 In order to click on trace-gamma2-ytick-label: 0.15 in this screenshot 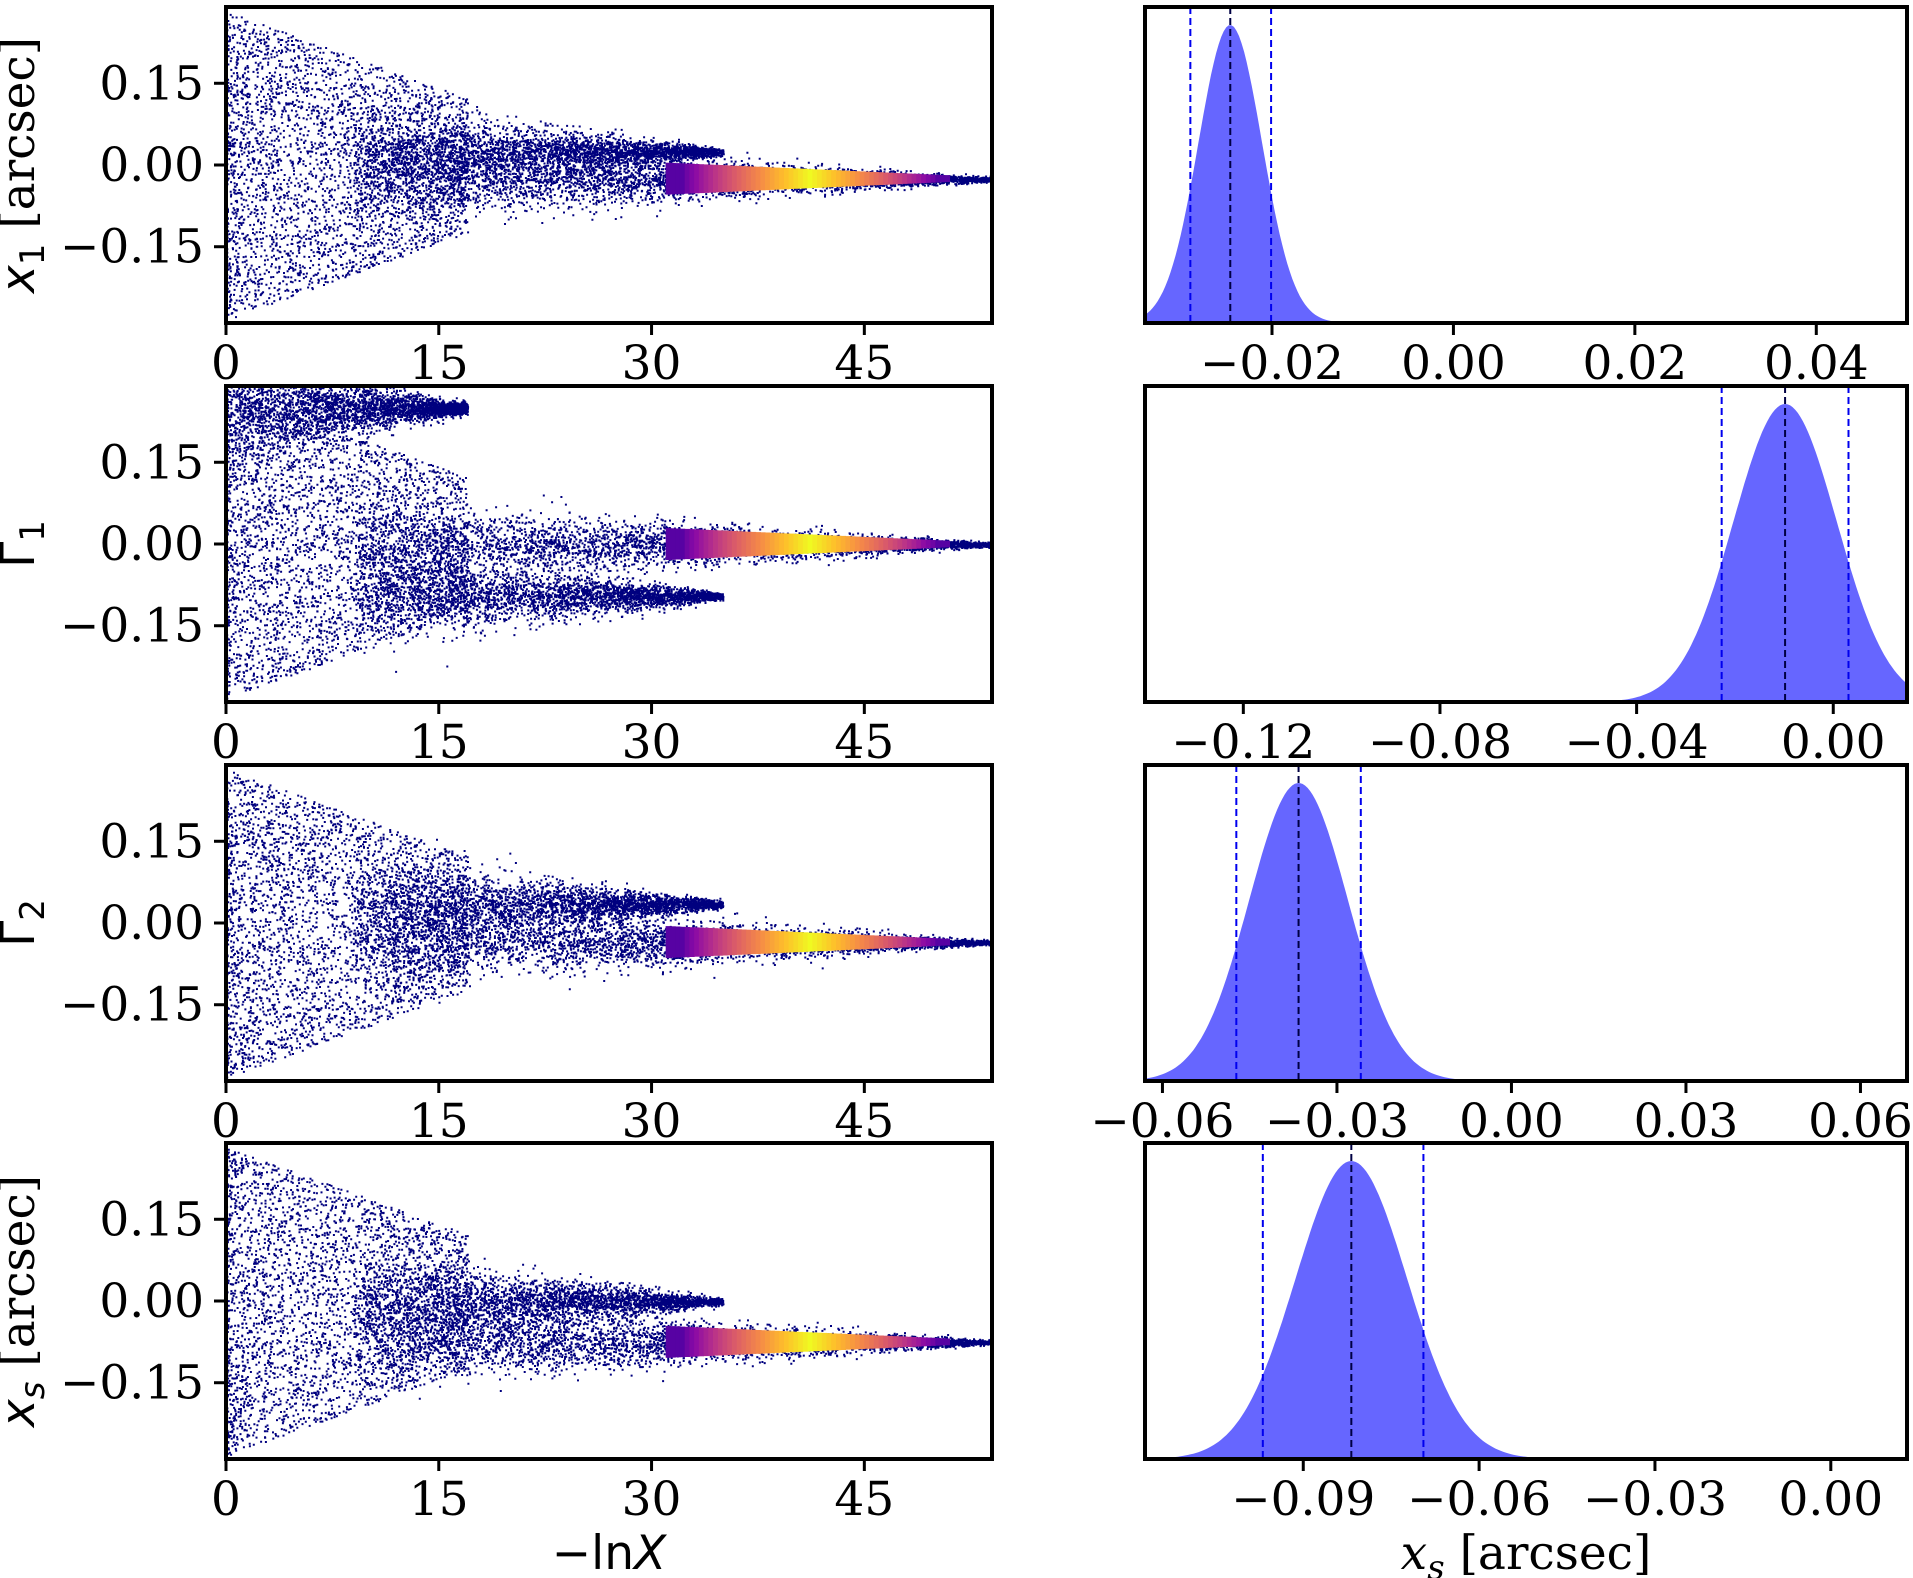, I will do `click(151, 841)`.